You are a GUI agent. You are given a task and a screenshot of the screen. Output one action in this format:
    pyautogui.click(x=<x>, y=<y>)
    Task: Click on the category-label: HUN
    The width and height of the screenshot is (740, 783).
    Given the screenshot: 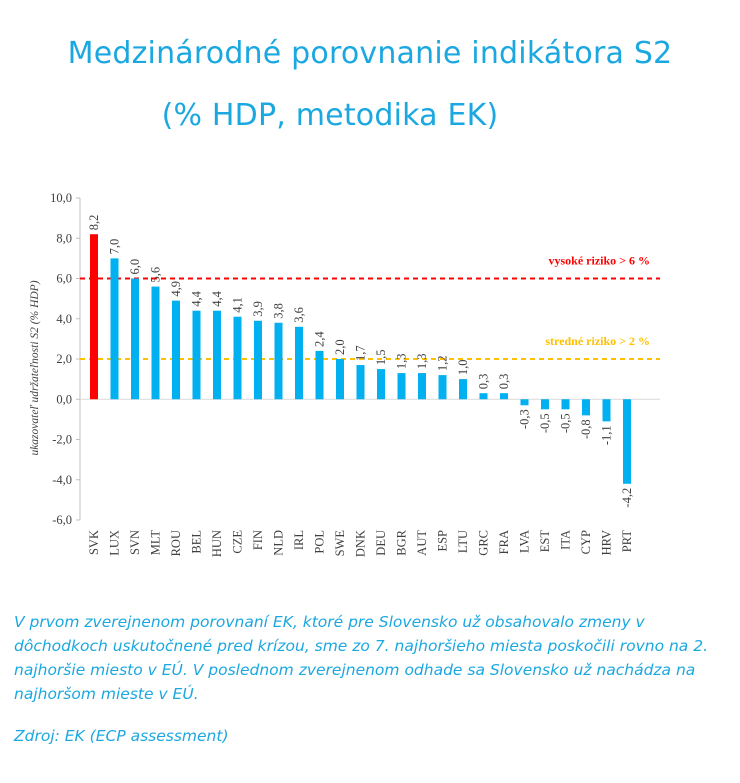 What is the action you would take?
    pyautogui.click(x=217, y=543)
    